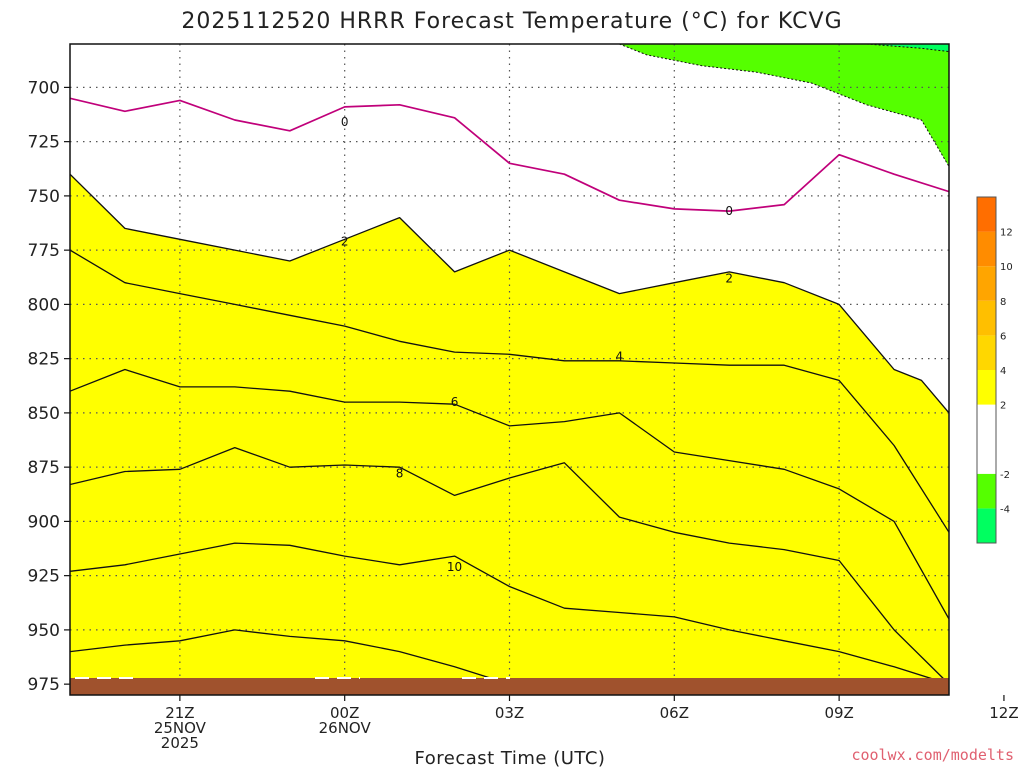  I want to click on x-tick-label: 03Z, so click(509, 713).